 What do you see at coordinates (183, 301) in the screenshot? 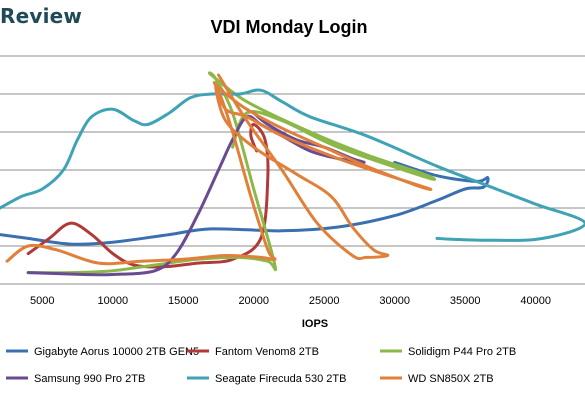
I see `x-tick-label: 15000` at bounding box center [183, 301].